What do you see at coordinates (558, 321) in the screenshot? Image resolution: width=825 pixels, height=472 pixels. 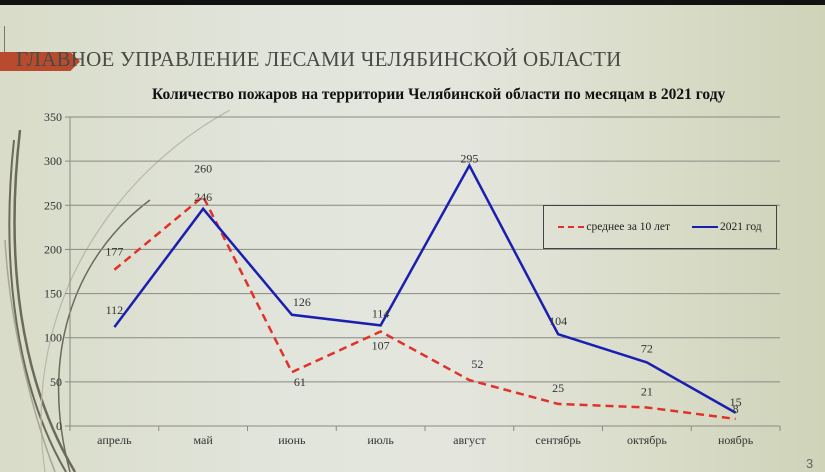 I see `data-label: 104` at bounding box center [558, 321].